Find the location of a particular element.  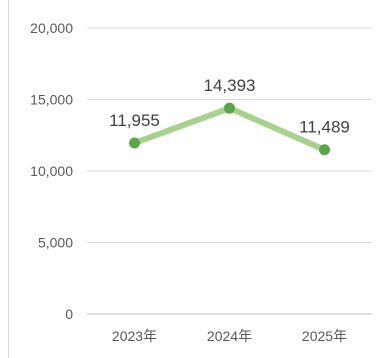

data-label: 14,393 is located at coordinates (230, 85).